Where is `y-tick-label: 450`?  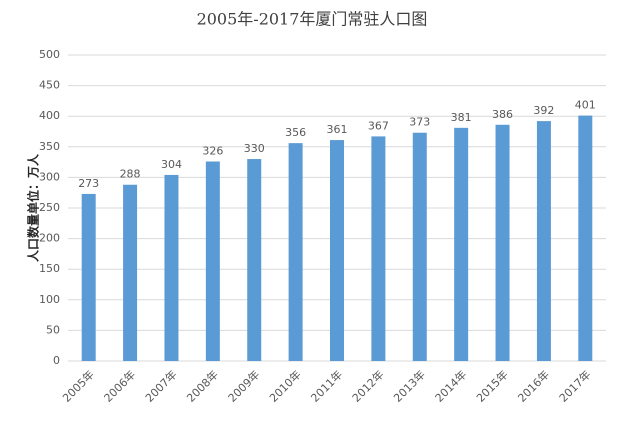 y-tick-label: 450 is located at coordinates (49, 85).